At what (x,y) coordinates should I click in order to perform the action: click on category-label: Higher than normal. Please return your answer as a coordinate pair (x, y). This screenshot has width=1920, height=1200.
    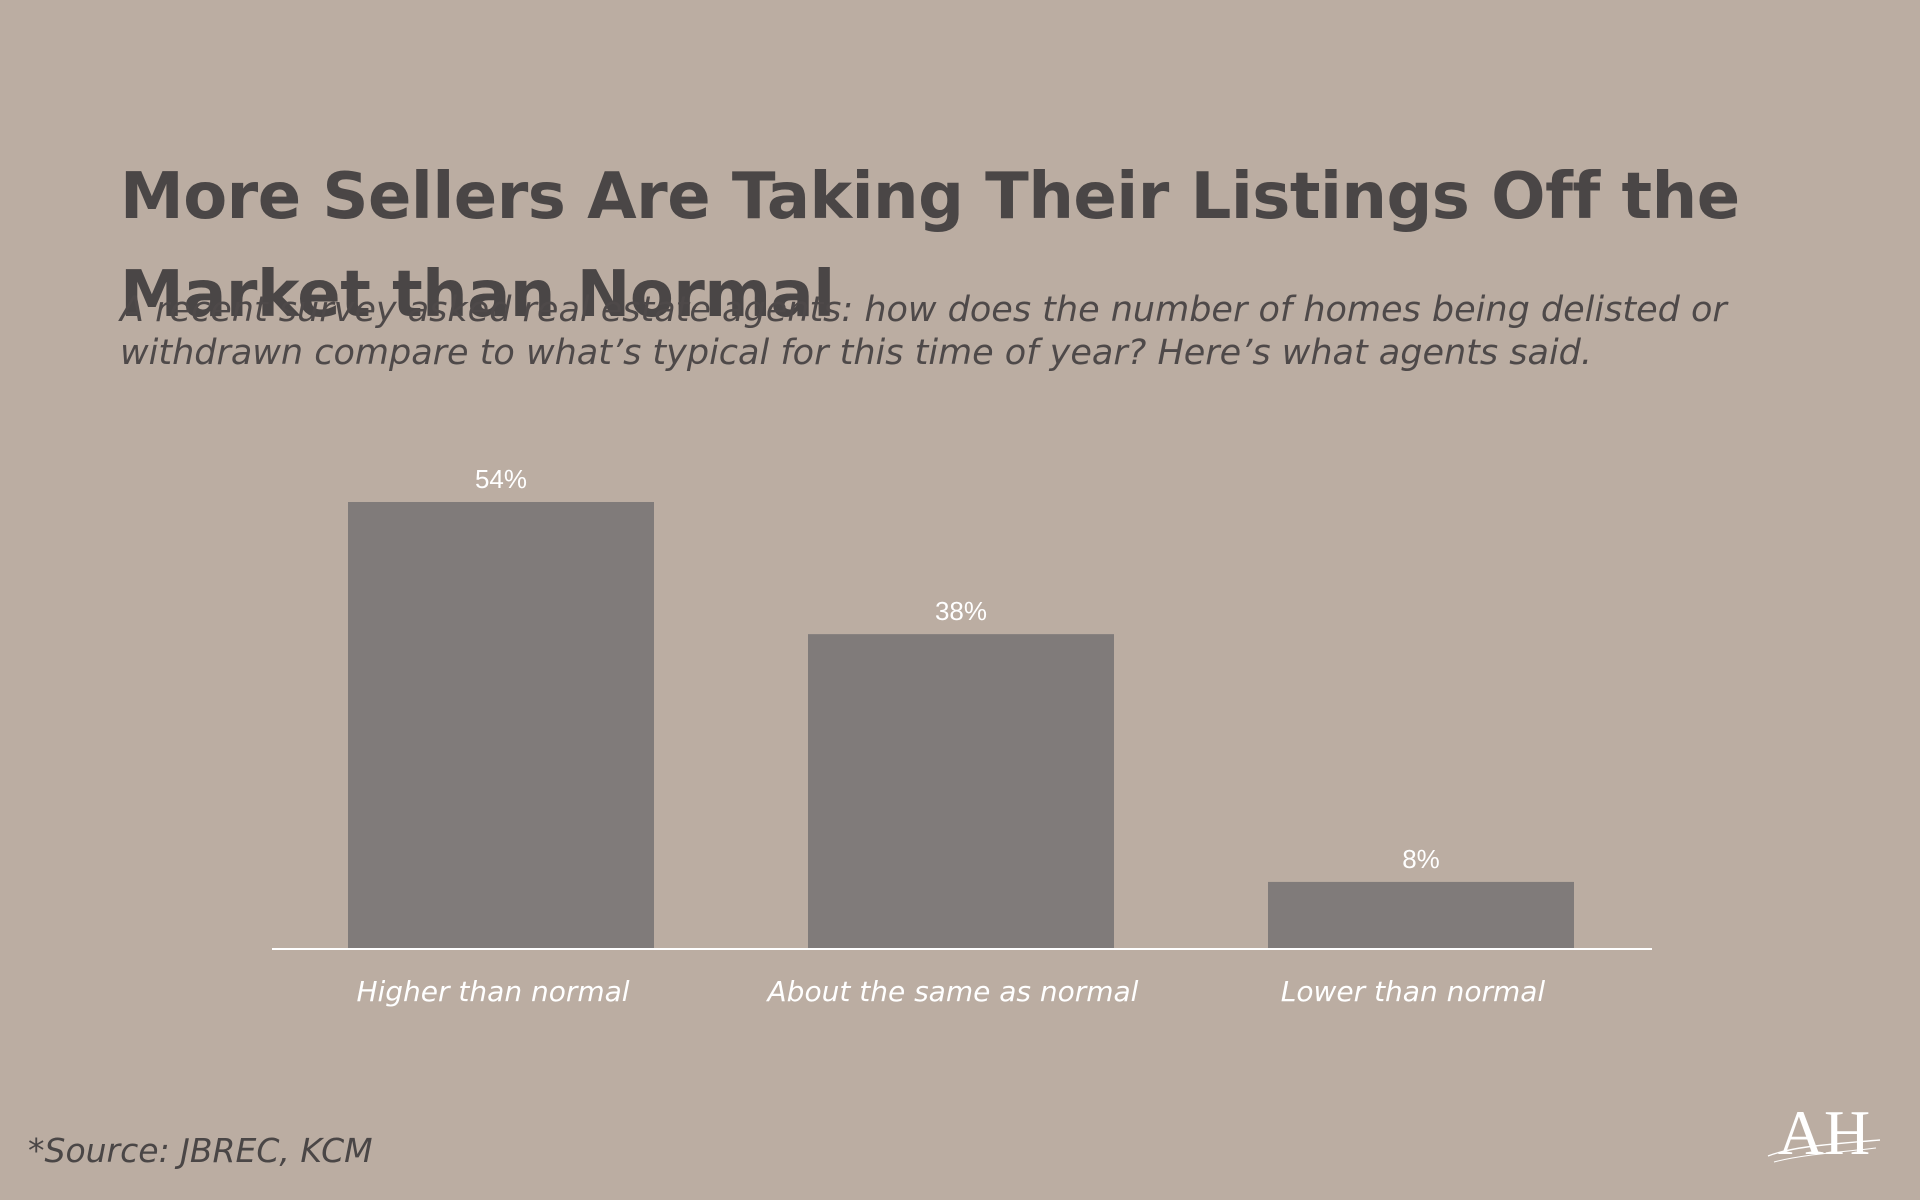
    Looking at the image, I should click on (492, 991).